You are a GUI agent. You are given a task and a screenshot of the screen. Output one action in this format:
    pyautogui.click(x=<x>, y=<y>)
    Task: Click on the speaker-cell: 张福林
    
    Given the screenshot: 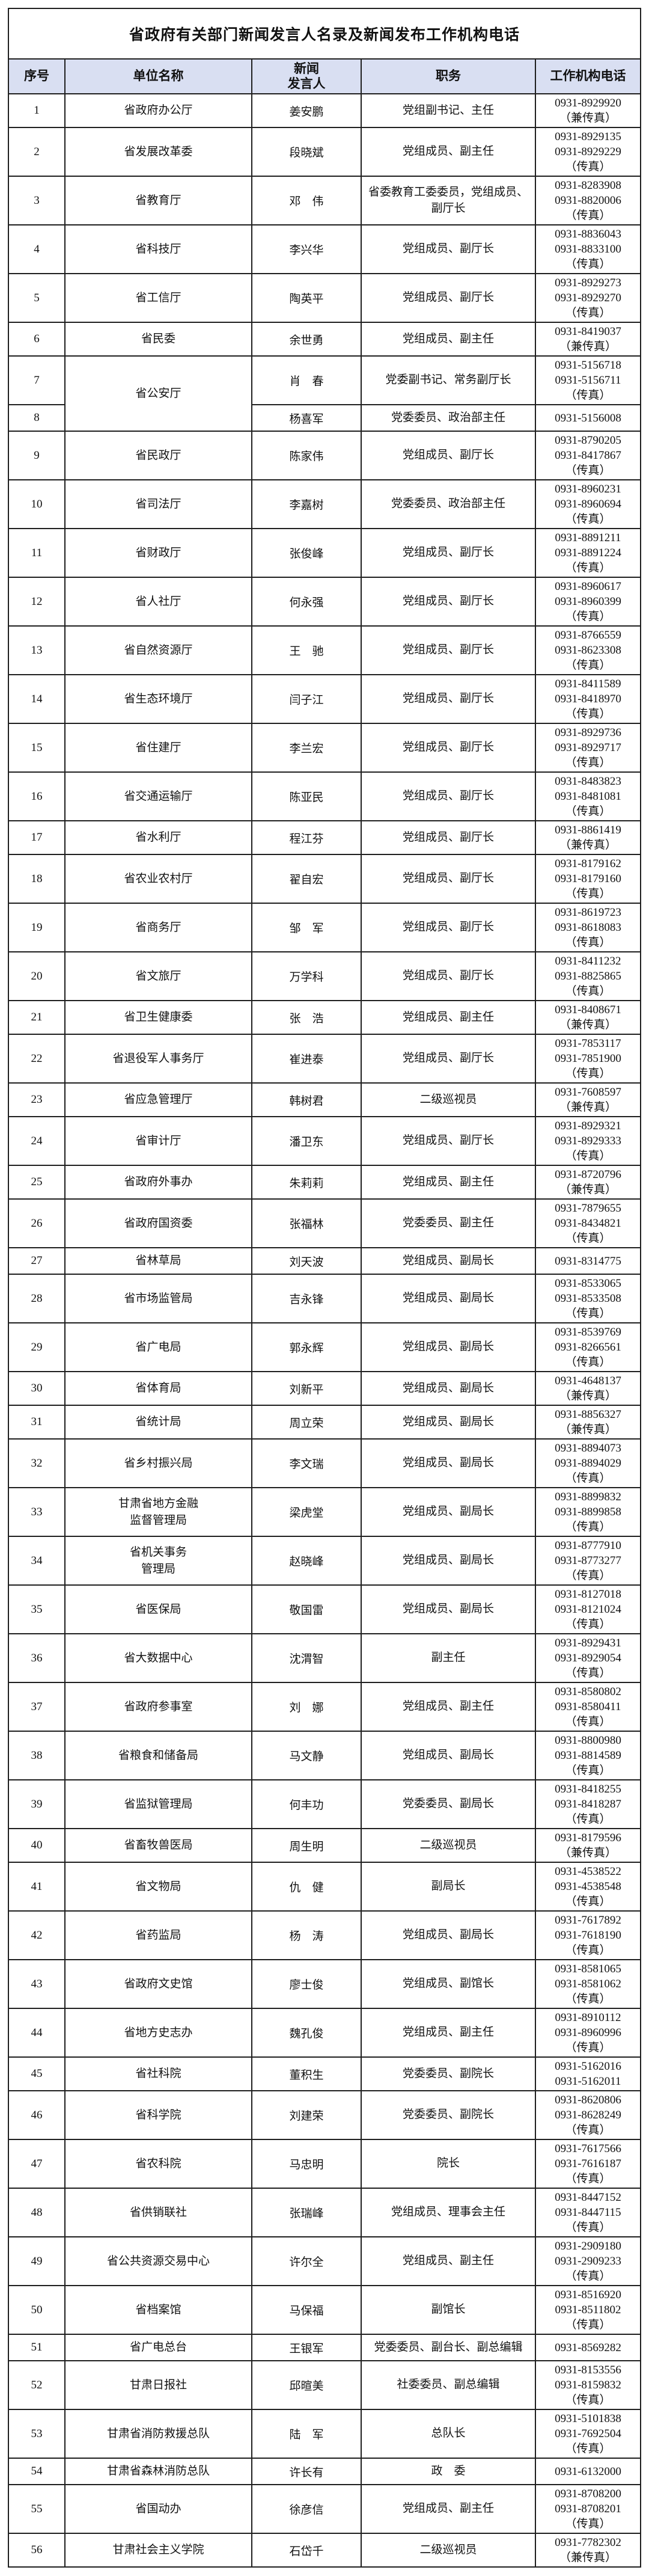 What is the action you would take?
    pyautogui.click(x=306, y=1223)
    